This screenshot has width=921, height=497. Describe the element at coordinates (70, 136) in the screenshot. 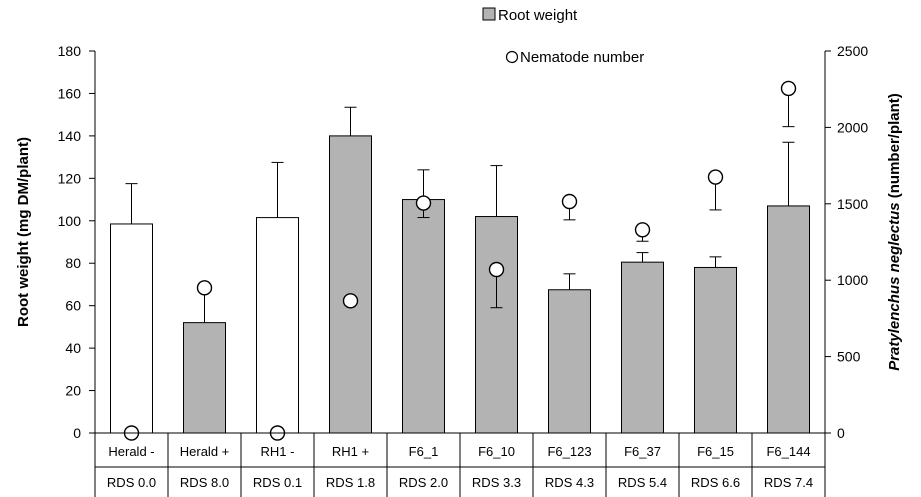

I see `y-tick-label: 140` at that location.